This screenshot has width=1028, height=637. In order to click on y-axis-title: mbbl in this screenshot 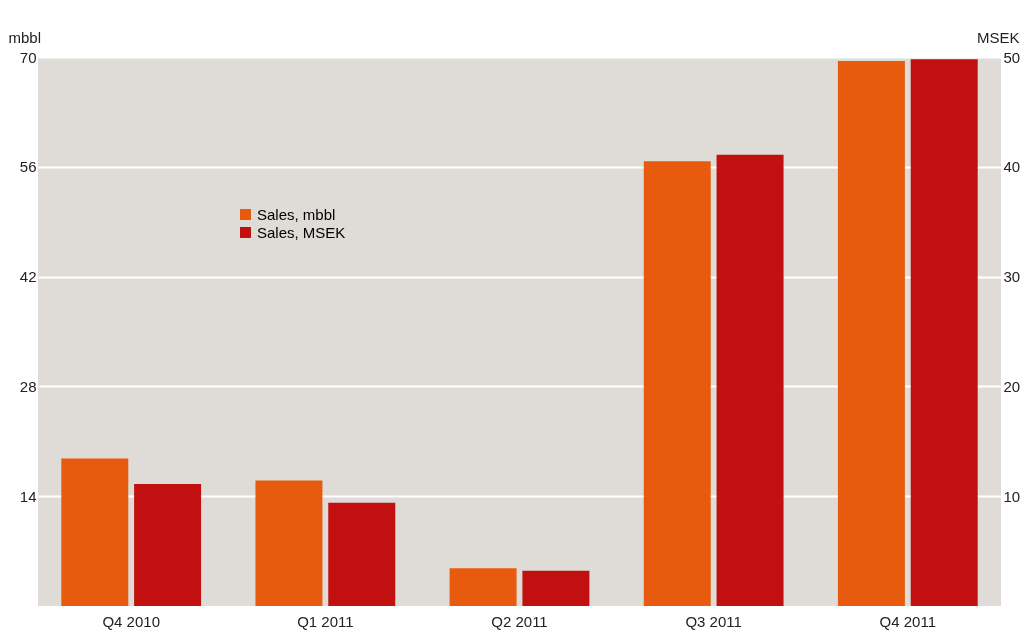, I will do `click(25, 37)`.